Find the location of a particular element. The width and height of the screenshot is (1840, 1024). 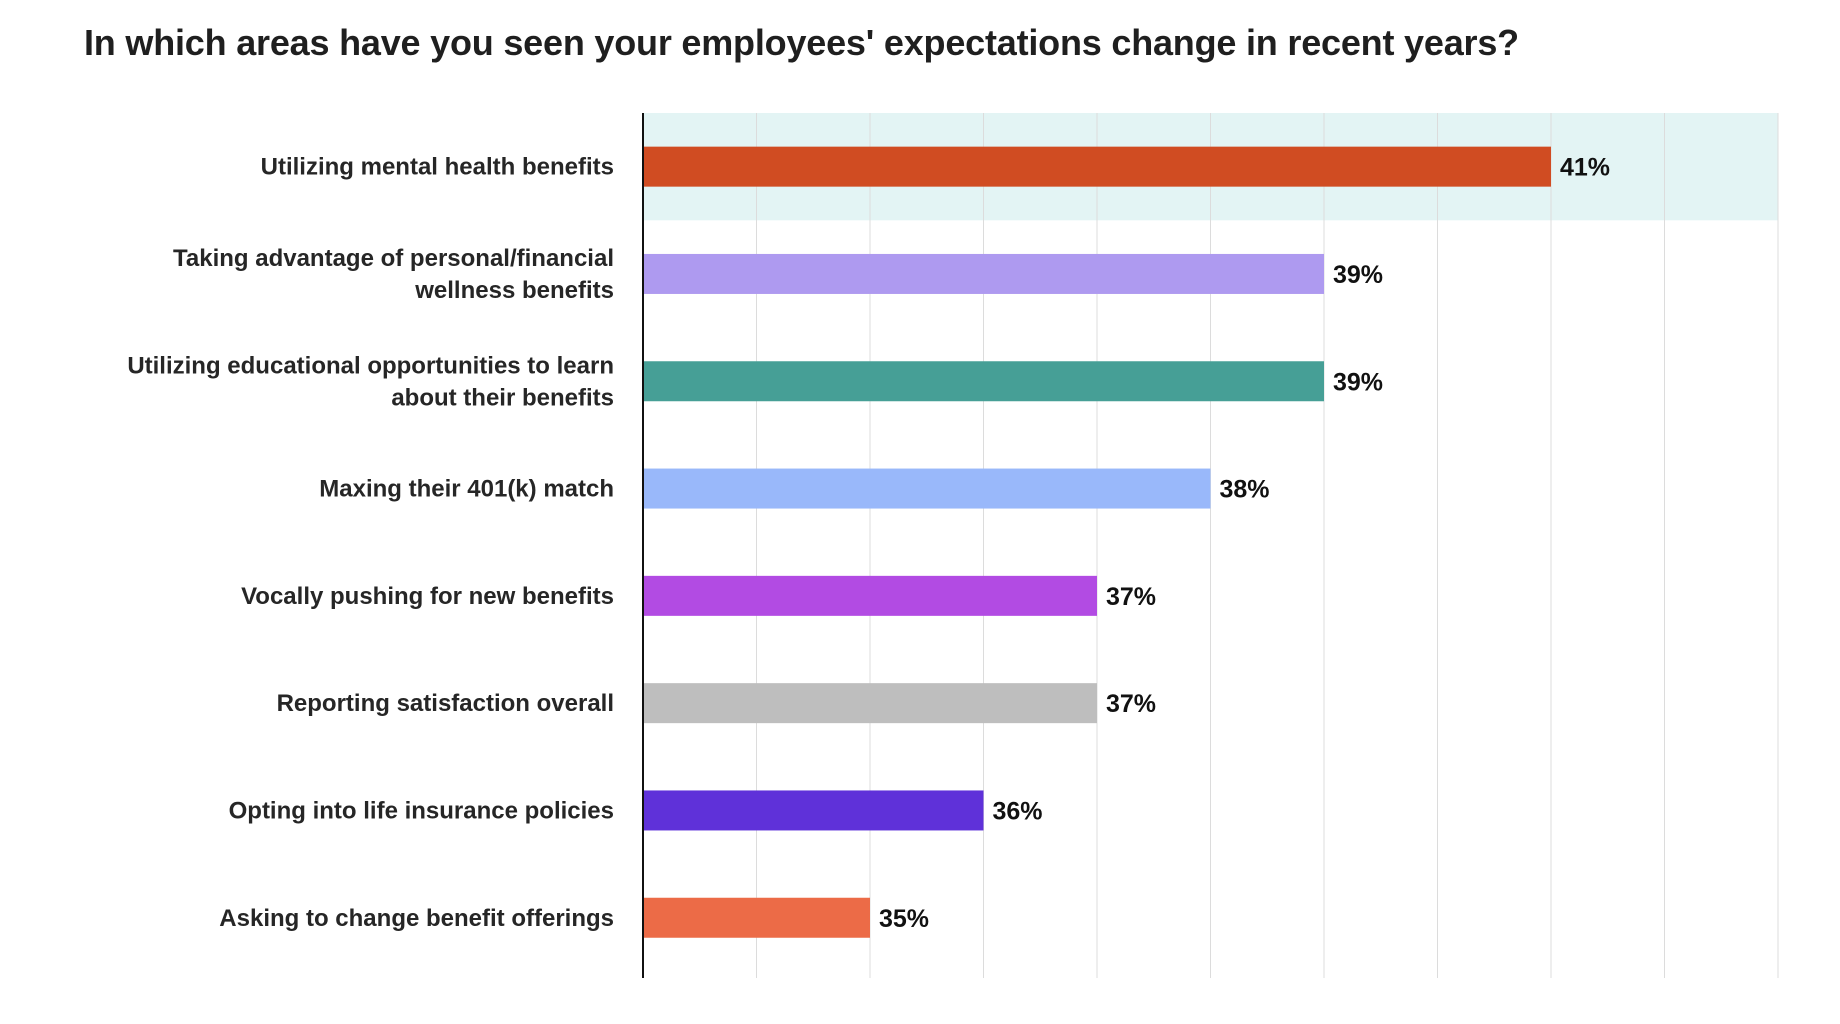

category-label-line: about their benefits is located at coordinates (502, 397).